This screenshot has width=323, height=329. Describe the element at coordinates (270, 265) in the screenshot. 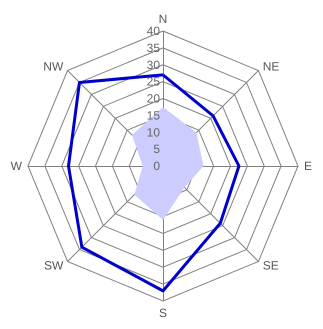

I see `spoke-label: SE` at that location.